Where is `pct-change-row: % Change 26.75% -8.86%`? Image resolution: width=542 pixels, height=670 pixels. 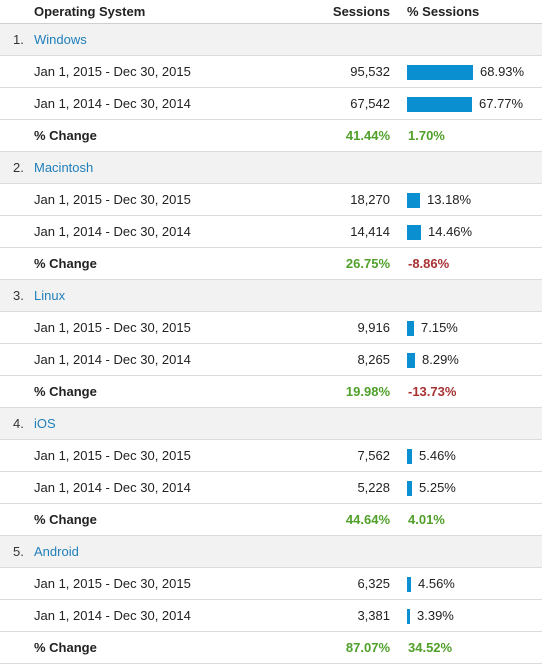 pct-change-row: % Change 26.75% -8.86% is located at coordinates (271, 264).